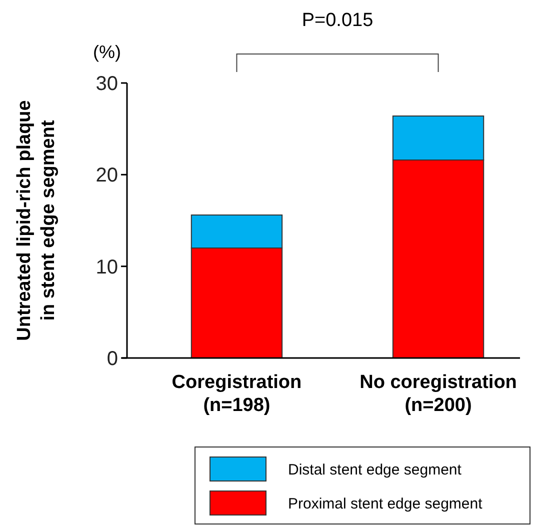 This screenshot has width=539, height=528. I want to click on y-tick-label: 0, so click(112, 359).